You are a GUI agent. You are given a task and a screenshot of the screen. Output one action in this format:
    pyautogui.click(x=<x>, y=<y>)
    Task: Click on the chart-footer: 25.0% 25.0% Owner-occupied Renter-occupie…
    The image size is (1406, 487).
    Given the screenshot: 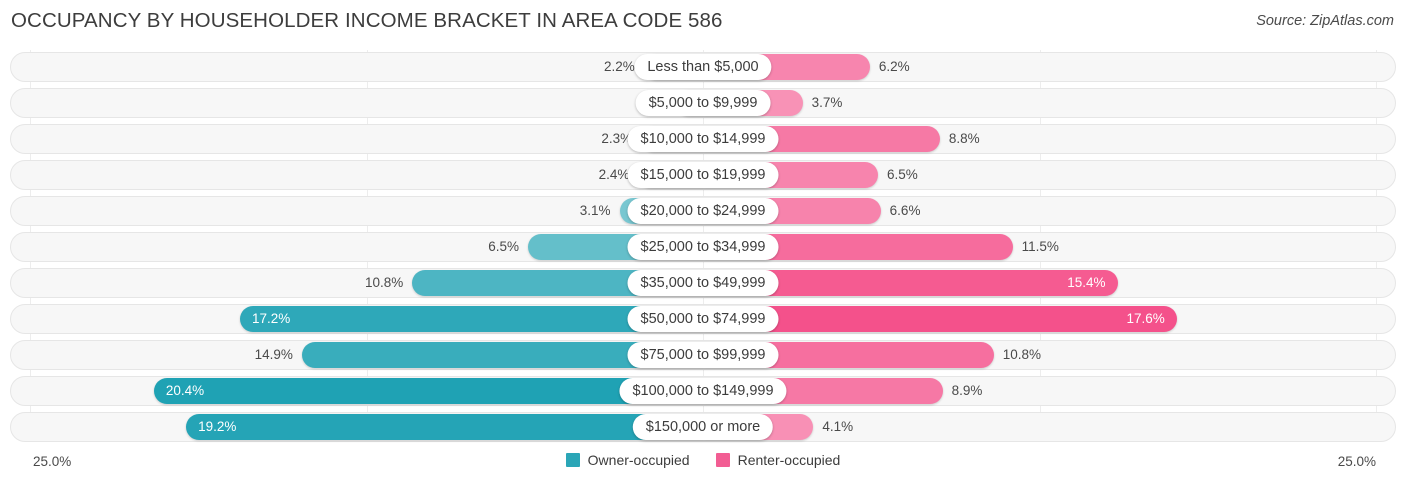 What is the action you would take?
    pyautogui.click(x=703, y=466)
    